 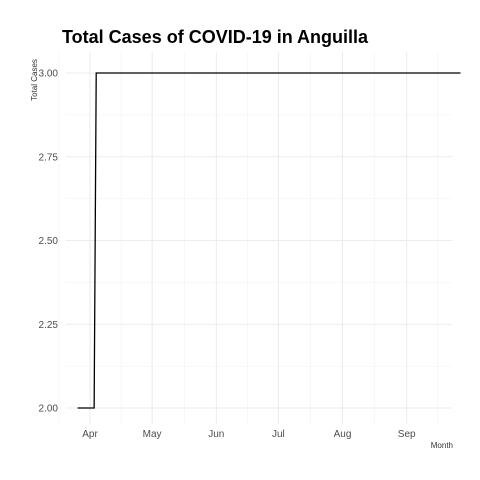 What do you see at coordinates (216, 434) in the screenshot?
I see `x-tick-label: Jun` at bounding box center [216, 434].